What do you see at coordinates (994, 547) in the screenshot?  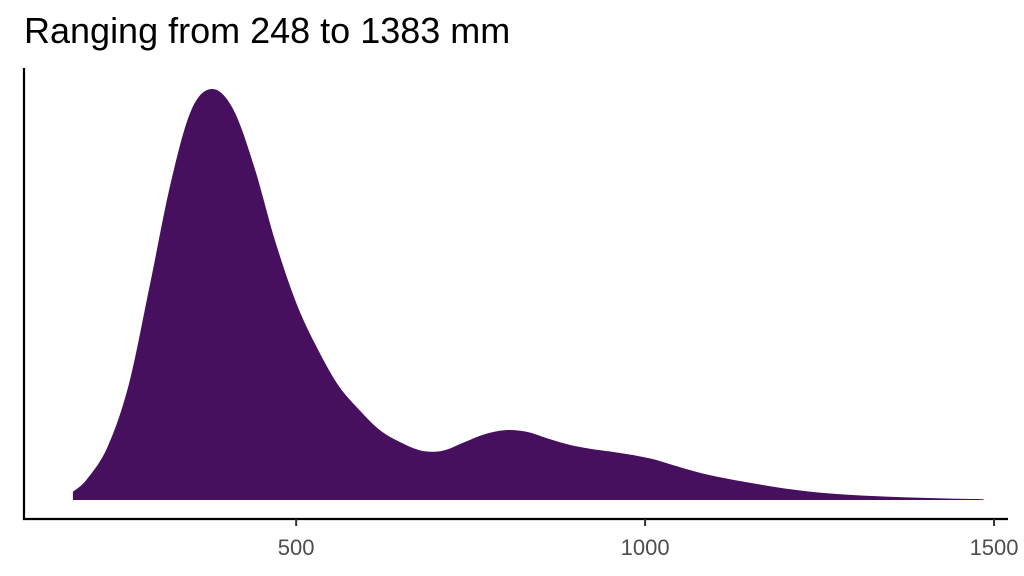 I see `x-tick-label: 1500` at bounding box center [994, 547].